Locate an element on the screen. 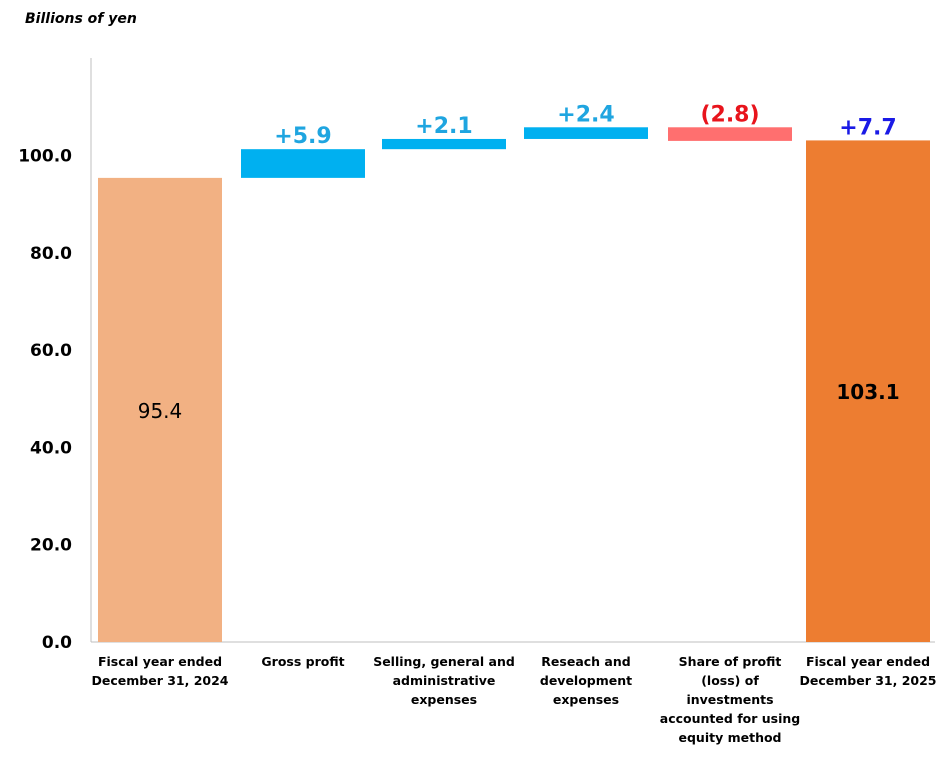  change-value-label: +5.9 is located at coordinates (302, 136).